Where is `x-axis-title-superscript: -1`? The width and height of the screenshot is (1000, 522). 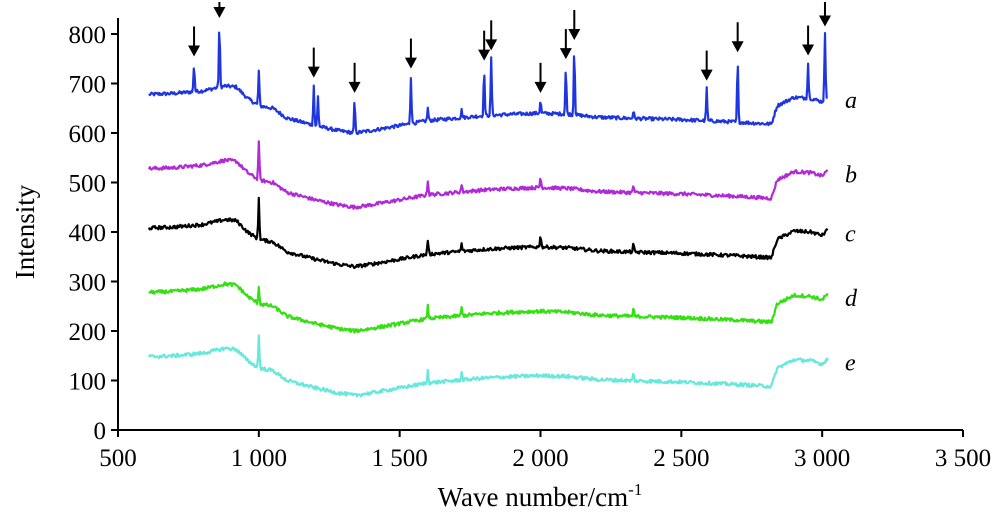 x-axis-title-superscript: -1 is located at coordinates (635, 489).